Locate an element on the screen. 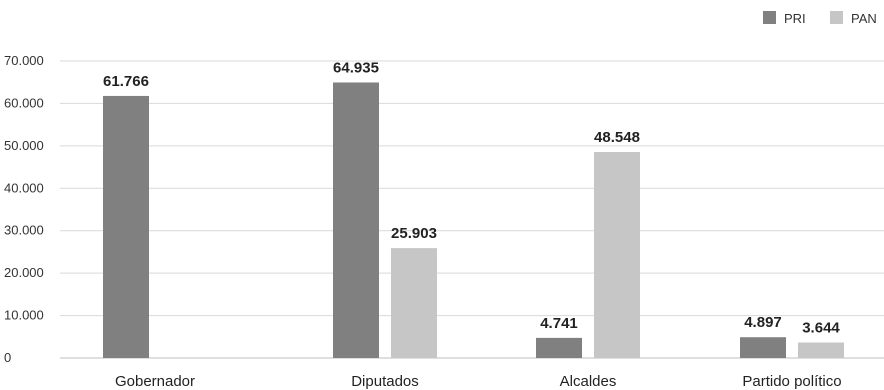 Image resolution: width=884 pixels, height=390 pixels. data-label: 4.741 is located at coordinates (559, 323).